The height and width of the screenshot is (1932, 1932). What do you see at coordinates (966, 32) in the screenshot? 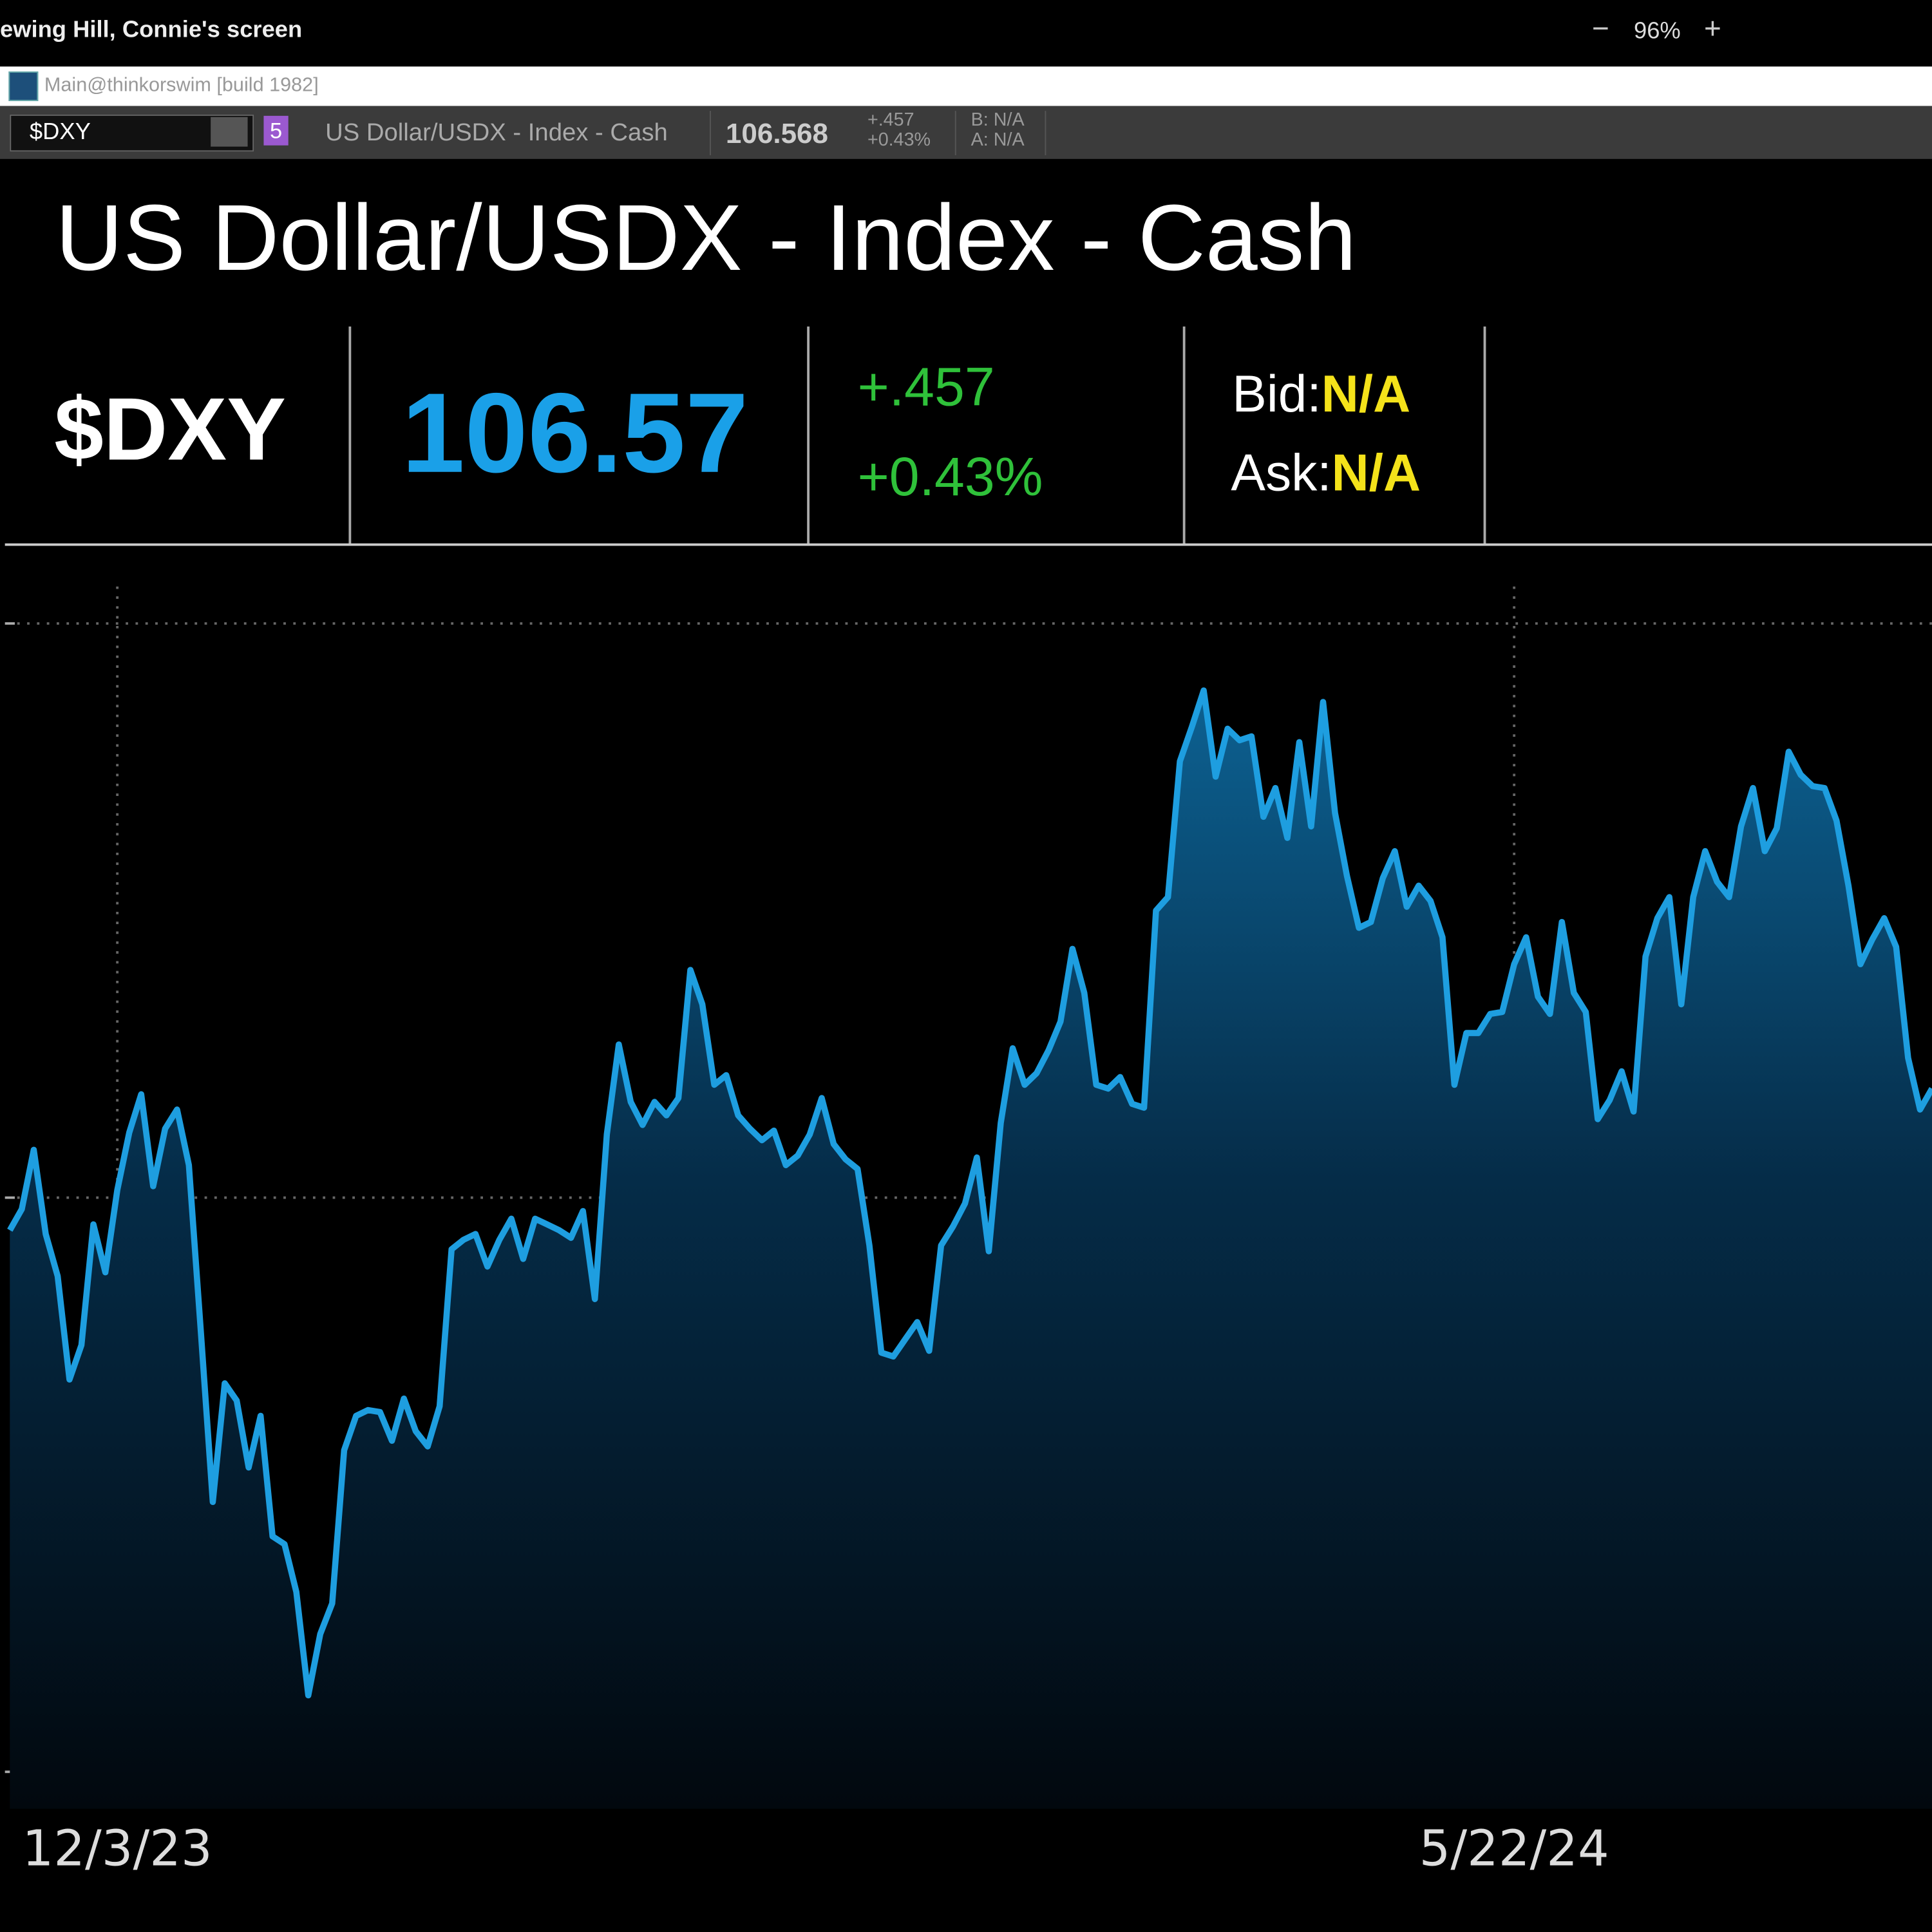
I see `caption-bar` at bounding box center [966, 32].